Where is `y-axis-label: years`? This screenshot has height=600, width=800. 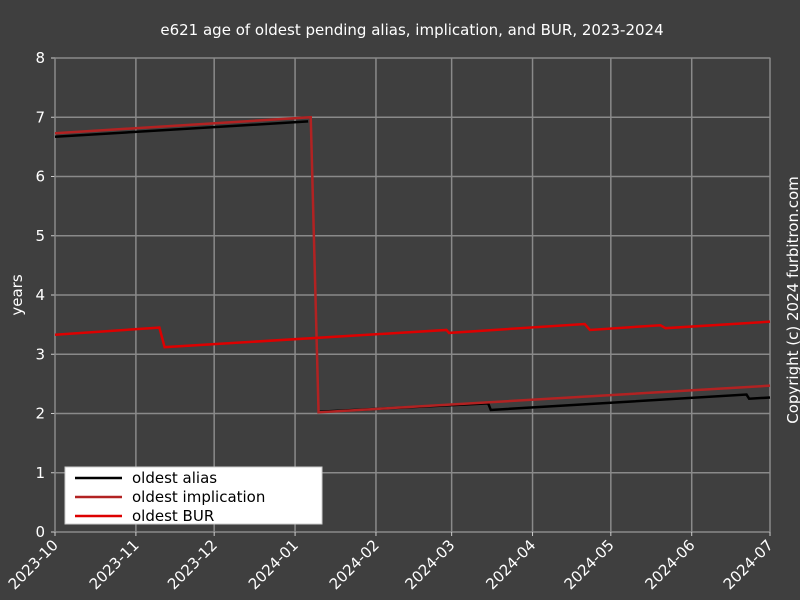 y-axis-label: years is located at coordinates (17, 294).